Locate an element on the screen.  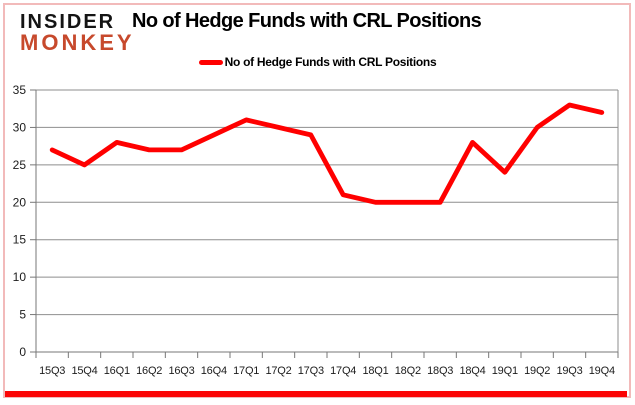
svg-text: 19Q4 is located at coordinates (602, 371).